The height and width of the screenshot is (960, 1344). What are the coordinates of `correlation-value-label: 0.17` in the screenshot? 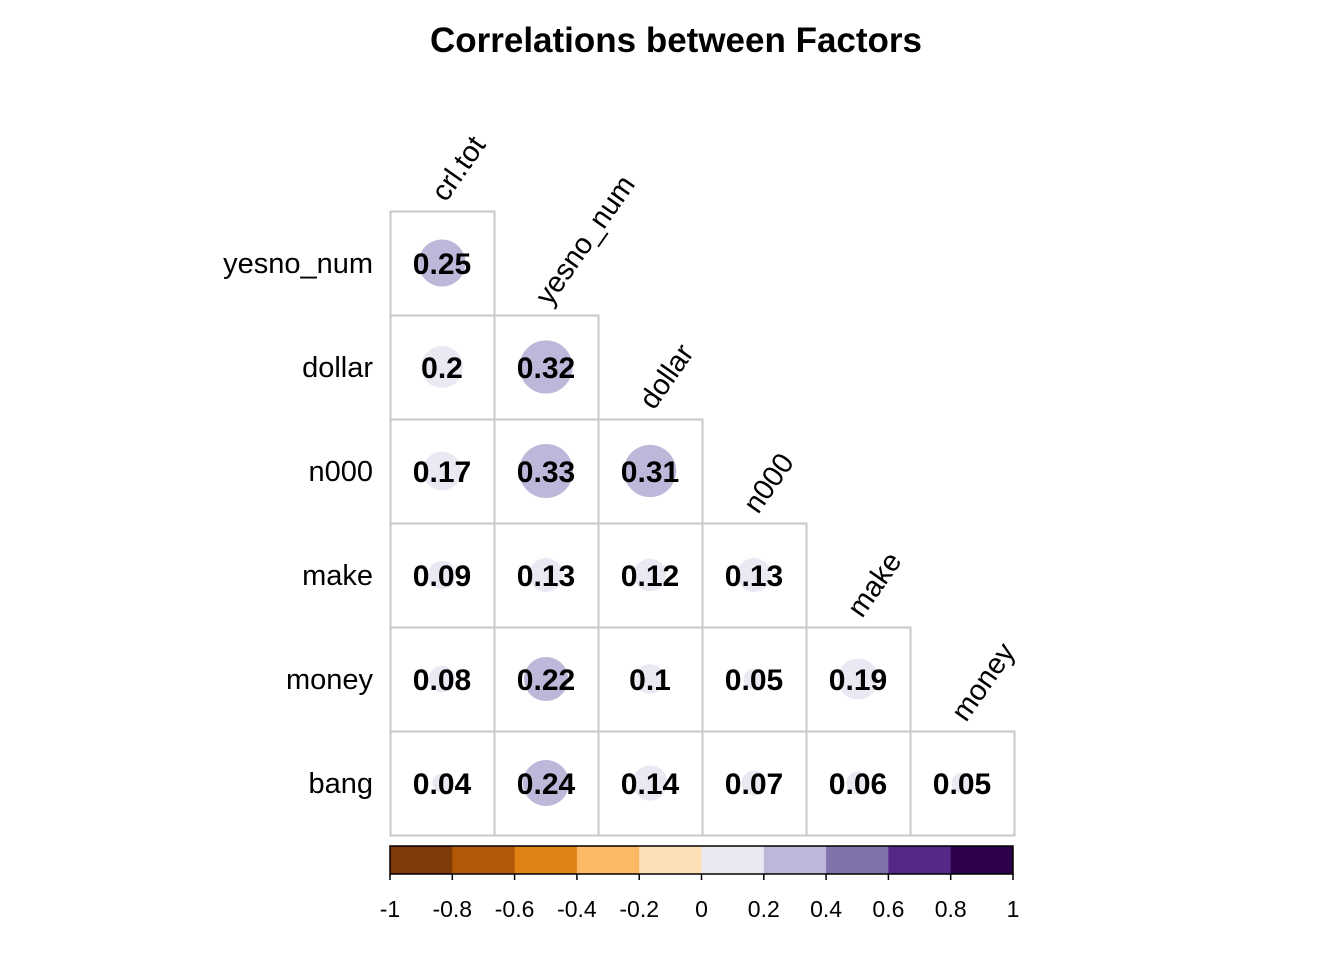 It's located at (442, 472).